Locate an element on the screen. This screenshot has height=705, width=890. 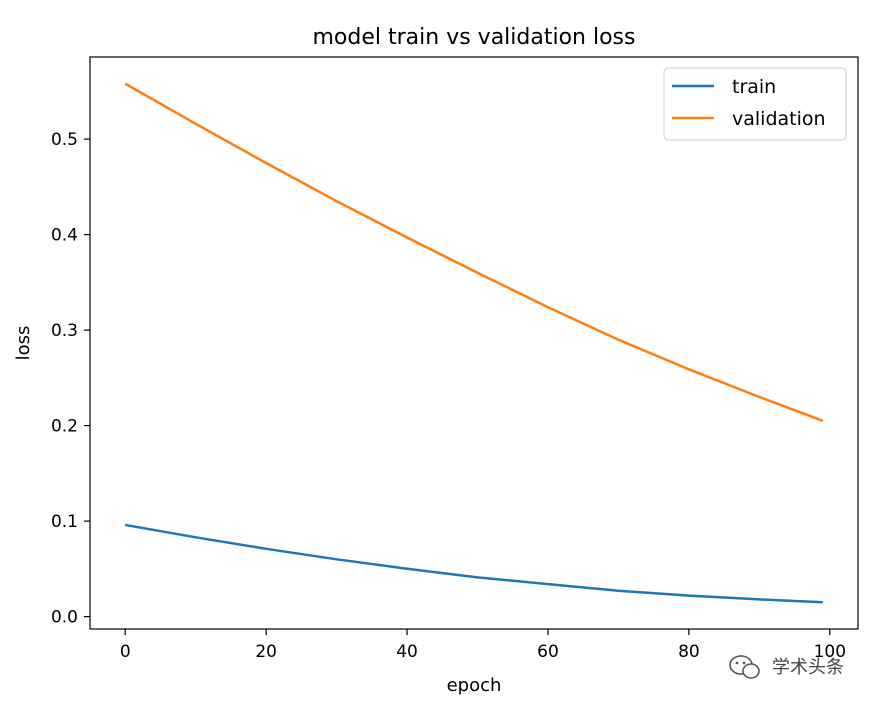
x-axis: 0 20 40 60 80 100 is located at coordinates (483, 645).